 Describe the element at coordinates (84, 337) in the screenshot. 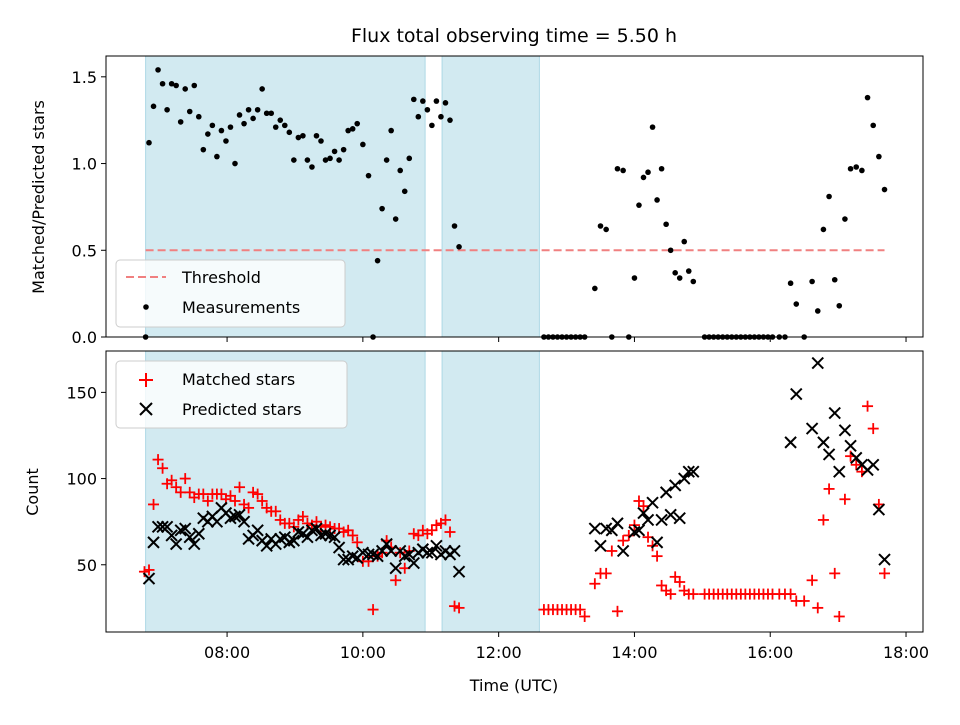

I see `top-y-tick-label: 0.0` at that location.